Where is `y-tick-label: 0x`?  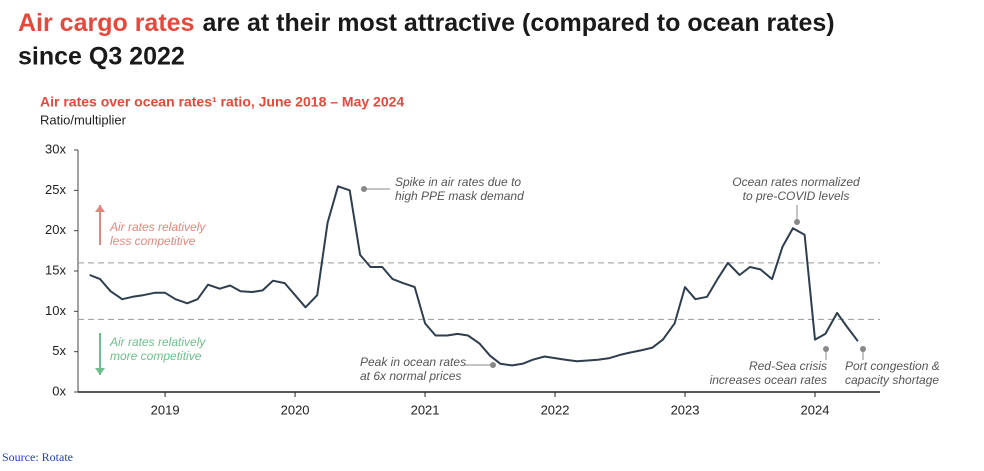 y-tick-label: 0x is located at coordinates (59, 390).